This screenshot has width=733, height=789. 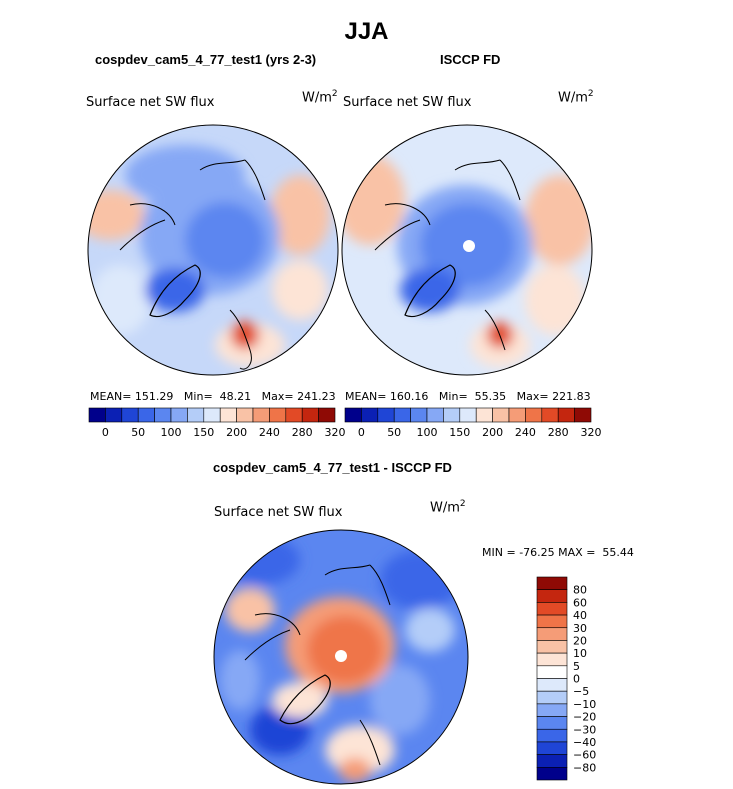 I want to click on panel2-colorbar-tick: 150, so click(x=459, y=432).